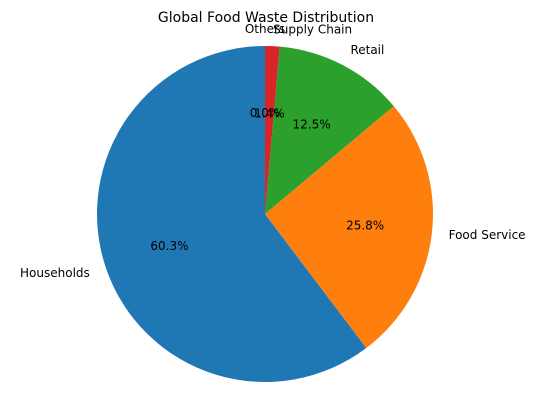 This screenshot has width=548, height=409. Describe the element at coordinates (269, 113) in the screenshot. I see `percent-label-supply-chain: 1.4%` at that location.